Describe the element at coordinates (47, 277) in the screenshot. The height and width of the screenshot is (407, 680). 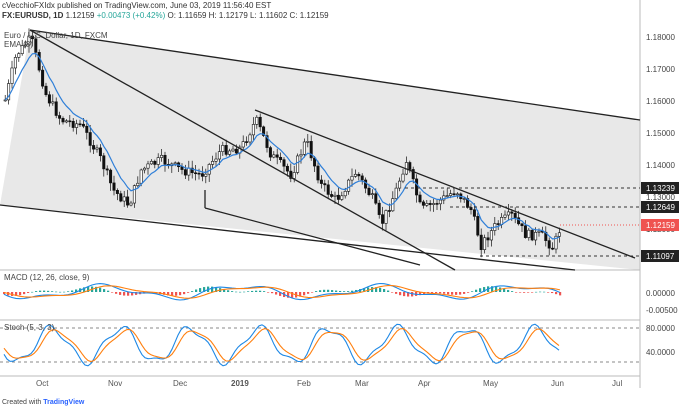
I see `macd-label: MACD (12, 26, close, 9)` at that location.